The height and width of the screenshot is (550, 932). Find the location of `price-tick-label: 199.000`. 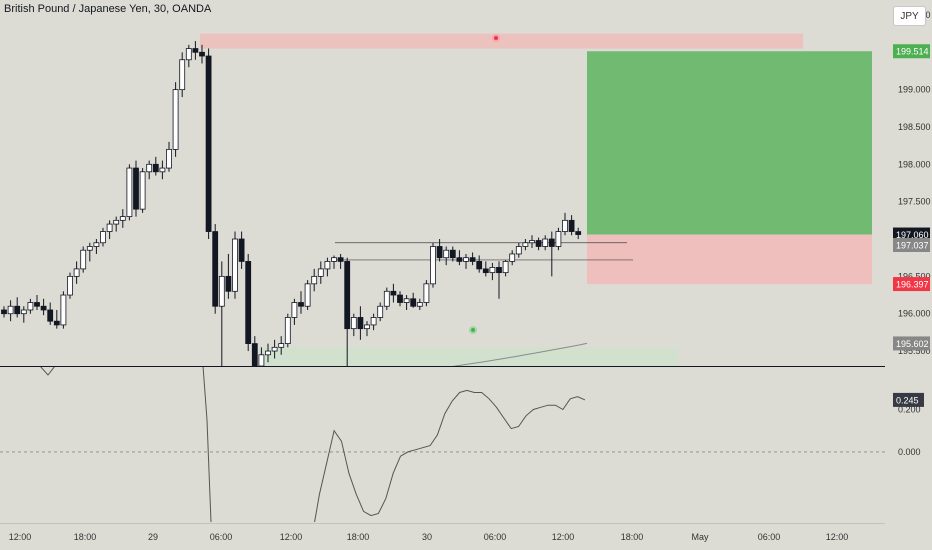

price-tick-label: 199.000 is located at coordinates (914, 90).